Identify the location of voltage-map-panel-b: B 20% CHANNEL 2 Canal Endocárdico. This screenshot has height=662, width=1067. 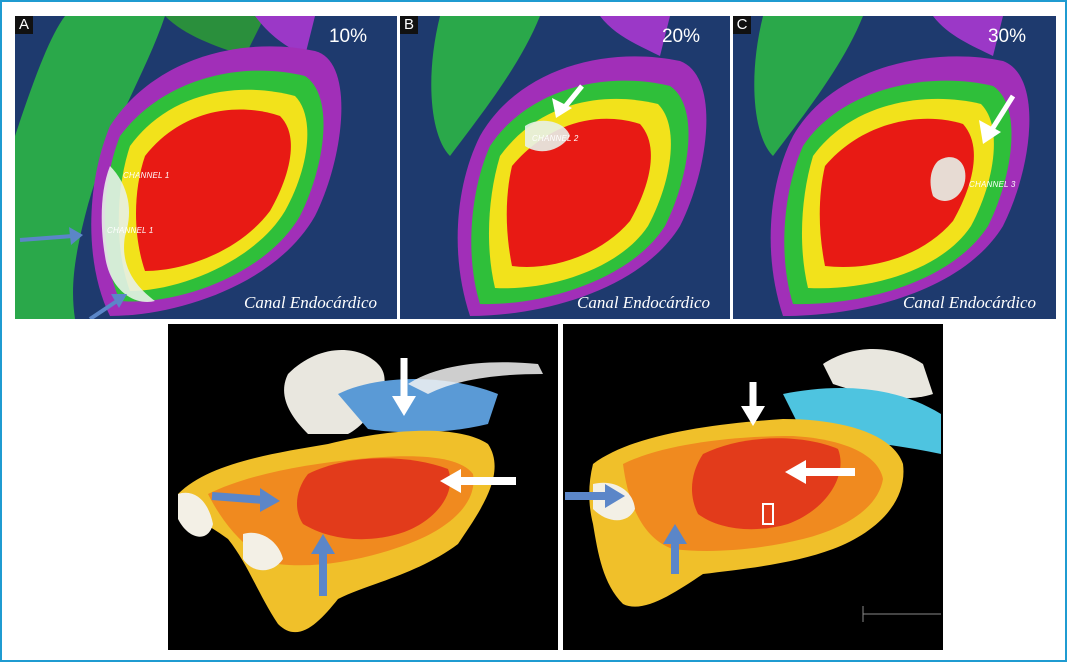
(565, 167).